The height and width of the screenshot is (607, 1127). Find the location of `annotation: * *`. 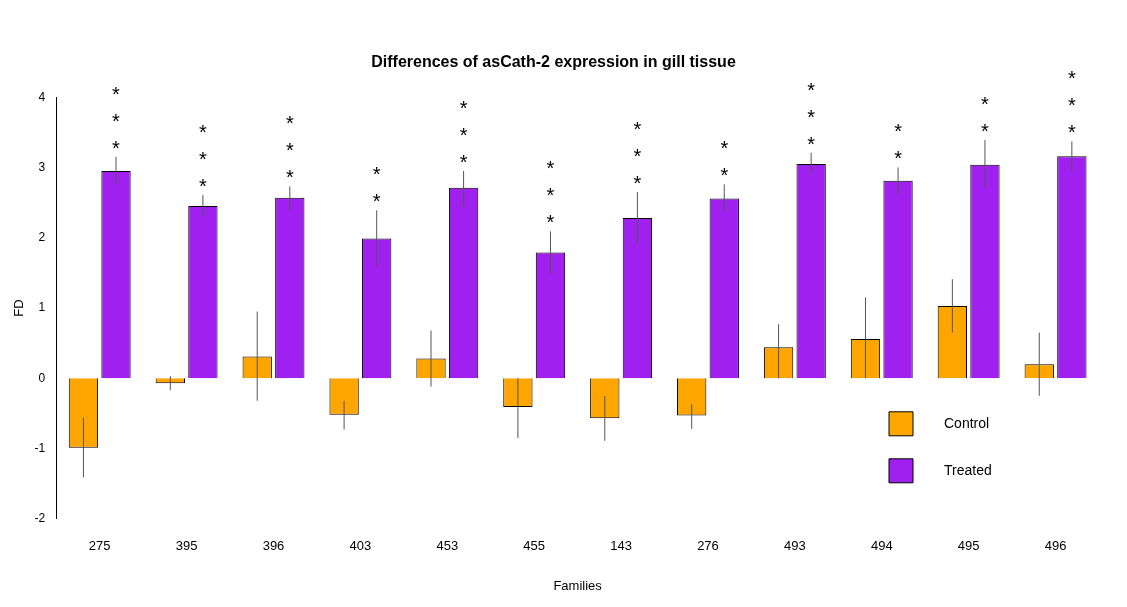

annotation: * * is located at coordinates (985, 118).